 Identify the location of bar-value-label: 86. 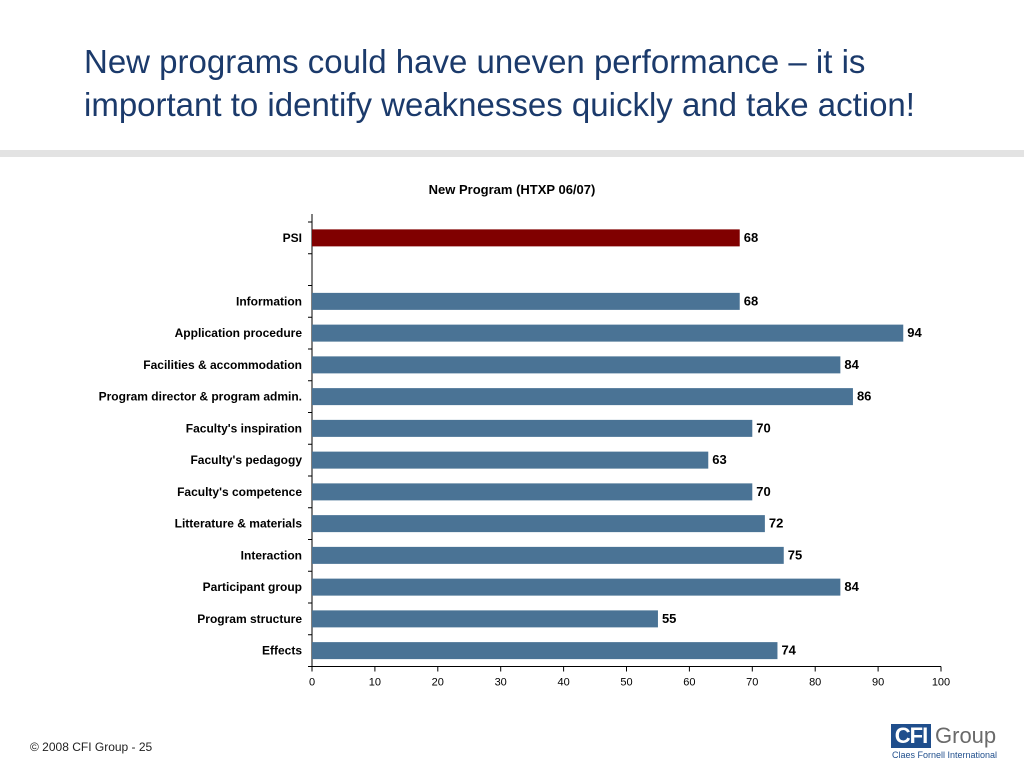
(864, 396).